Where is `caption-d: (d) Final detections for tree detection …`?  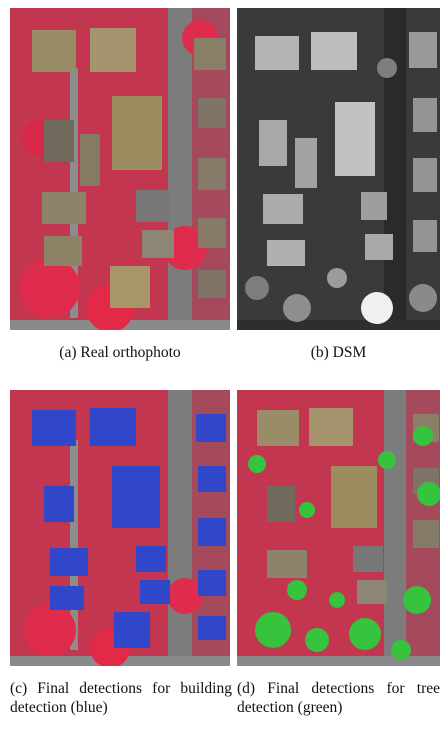
caption-d: (d) Final detections for tree detection … is located at coordinates (338, 698).